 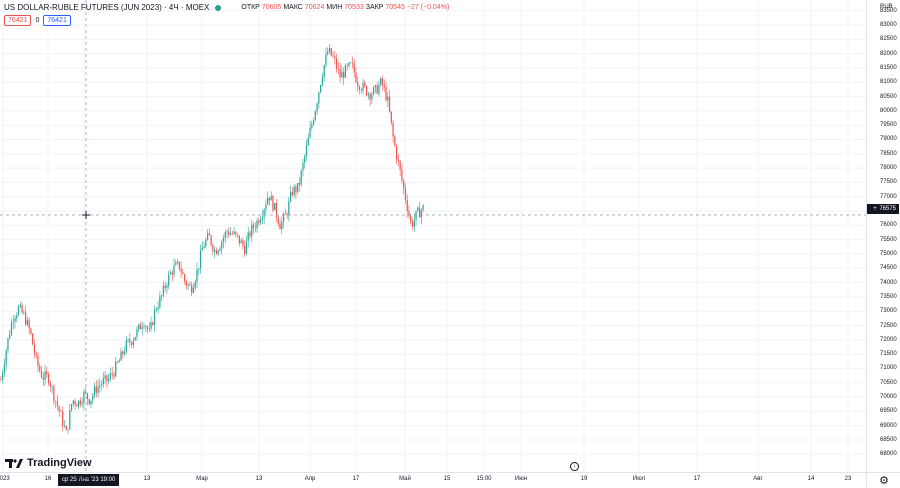 I want to click on time-tick-label: Май, so click(x=405, y=479).